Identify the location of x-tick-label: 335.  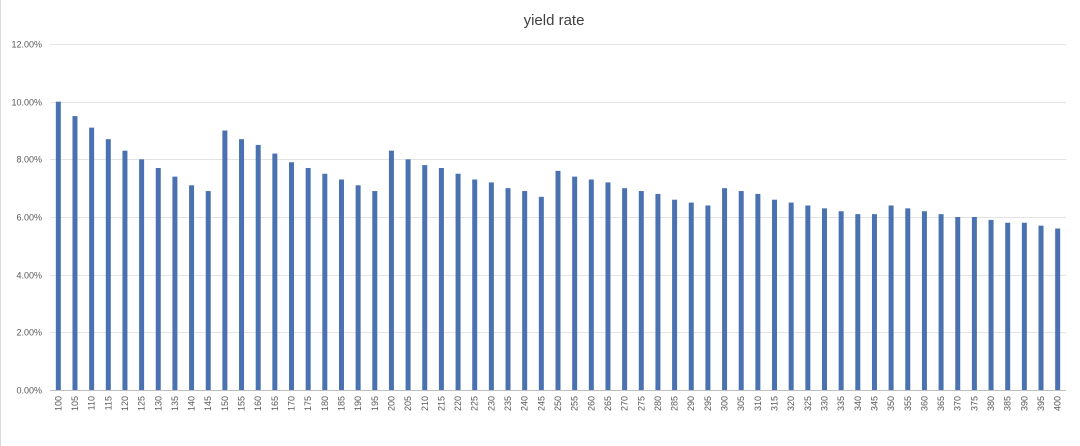
(841, 403).